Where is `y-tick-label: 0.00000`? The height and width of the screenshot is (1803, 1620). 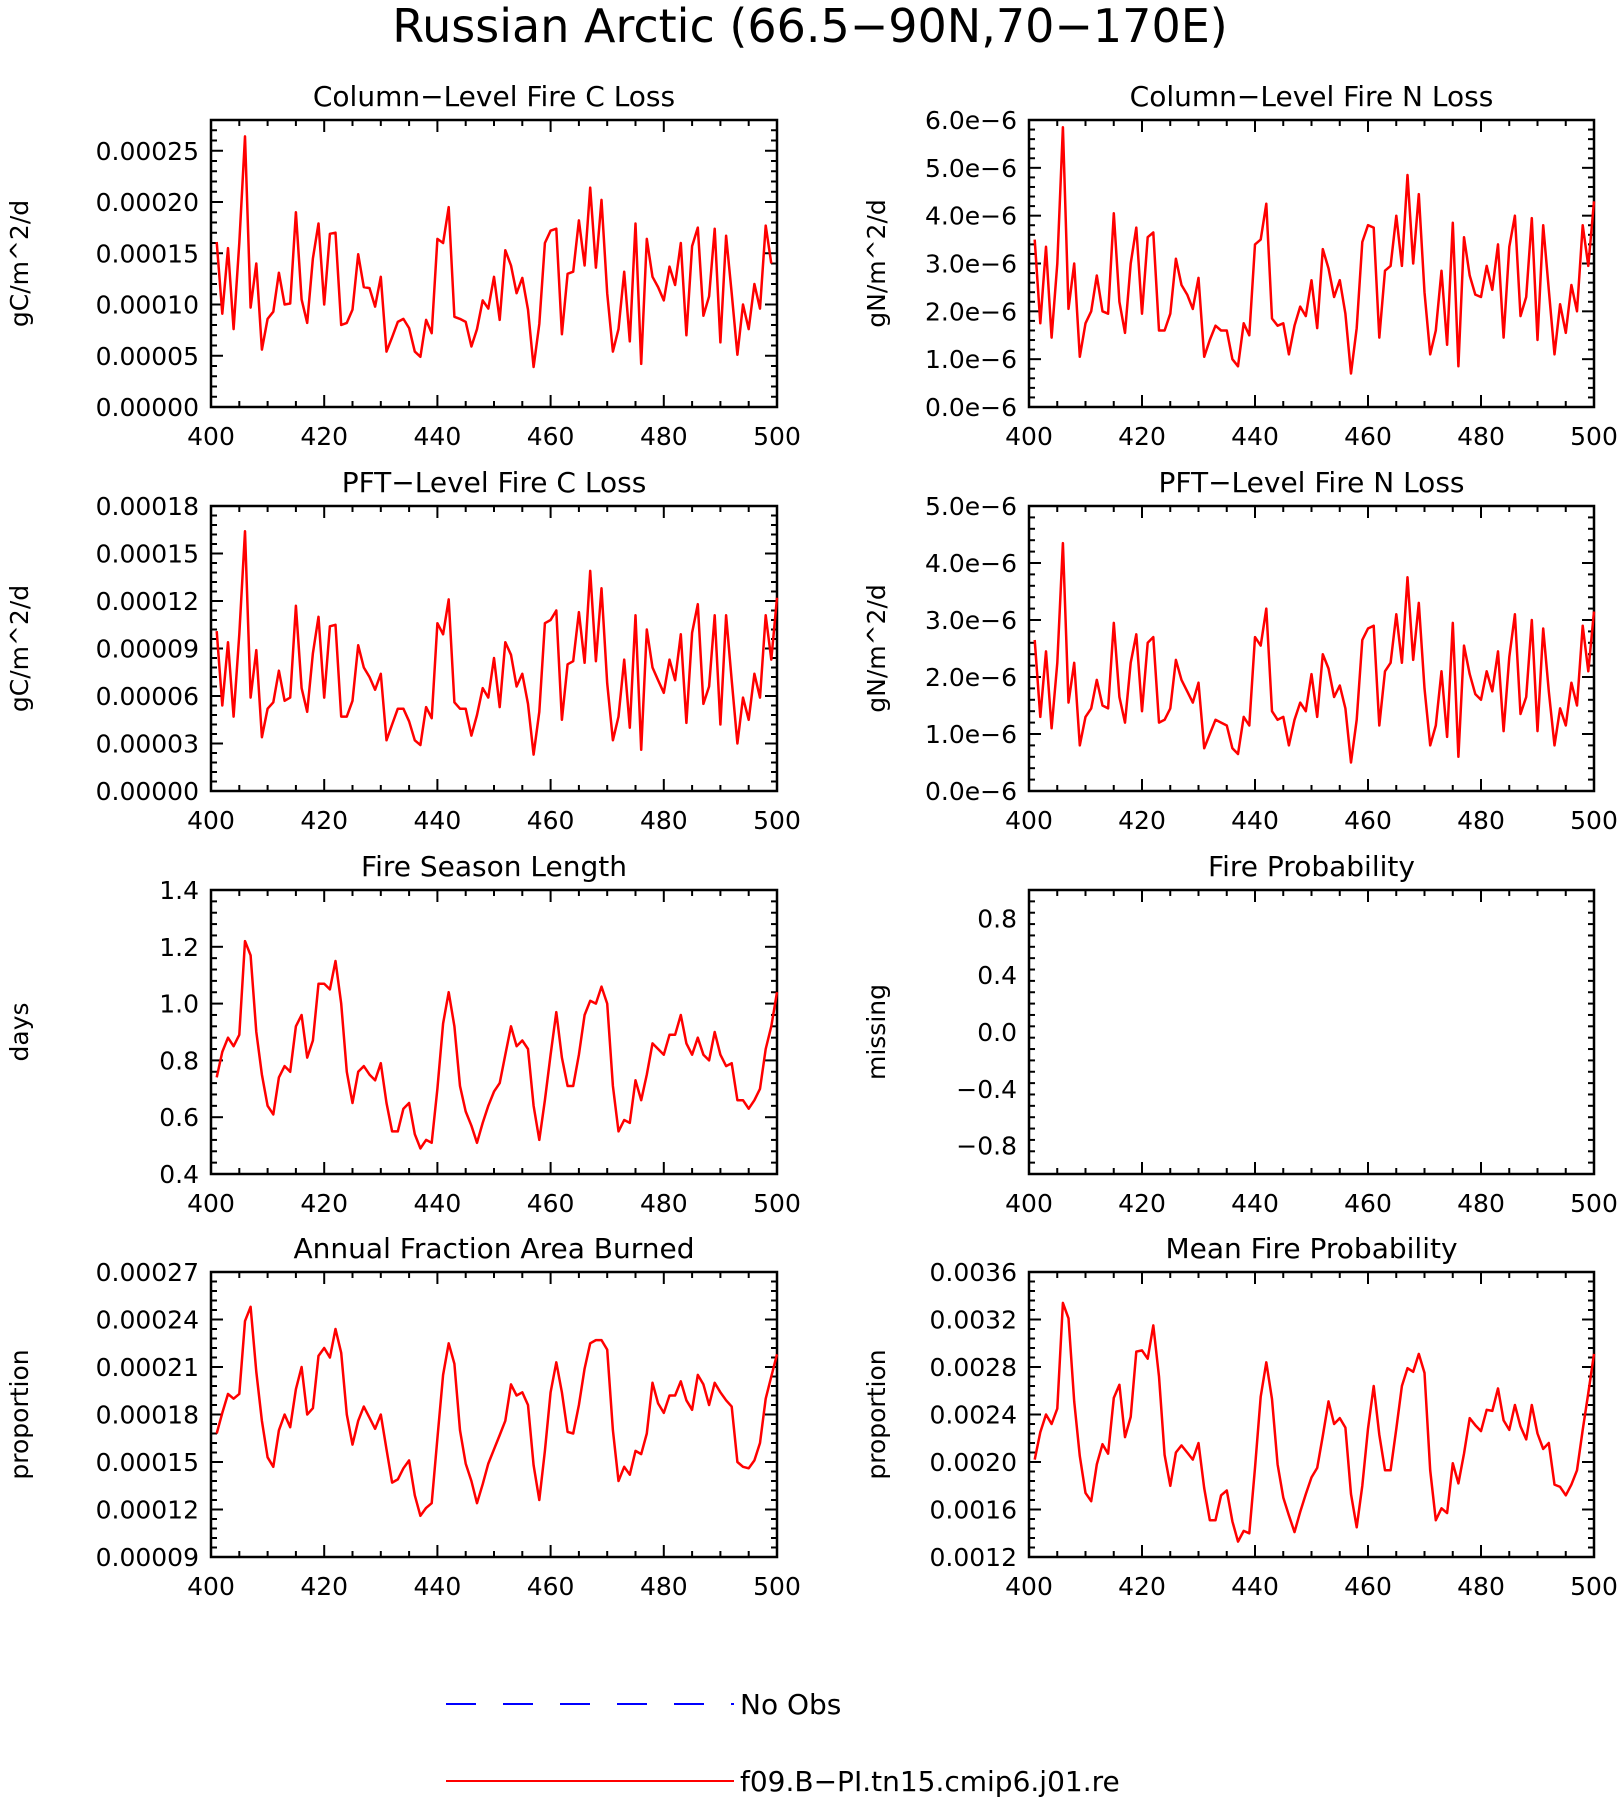
y-tick-label: 0.00000 is located at coordinates (147, 407).